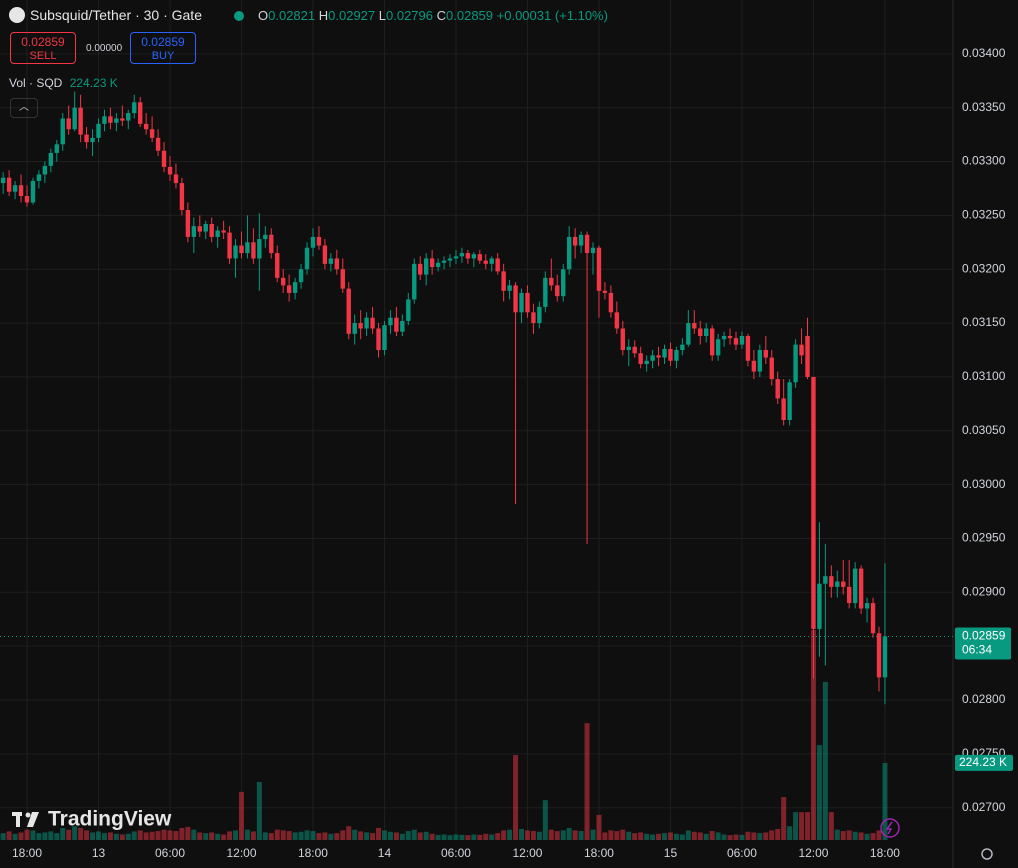  What do you see at coordinates (984, 376) in the screenshot?
I see `y-tick-label: 0.03100` at bounding box center [984, 376].